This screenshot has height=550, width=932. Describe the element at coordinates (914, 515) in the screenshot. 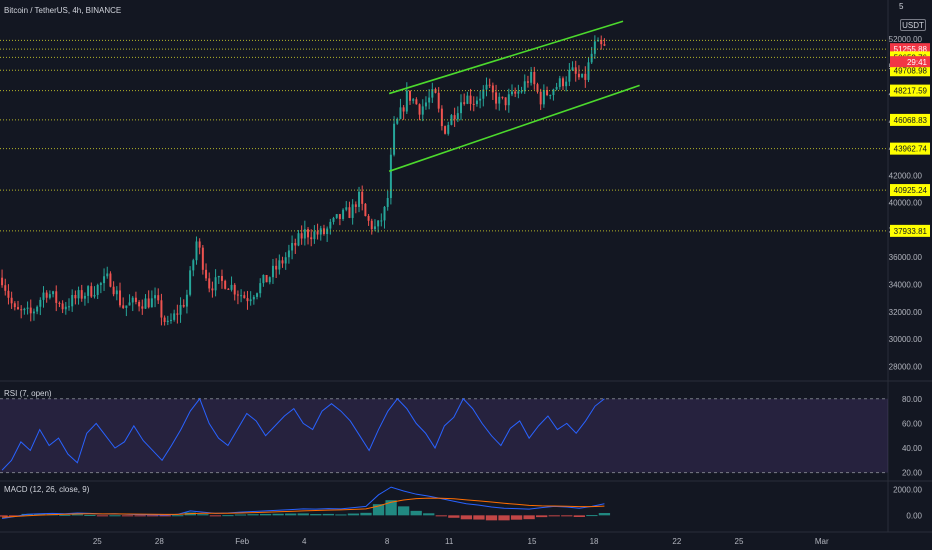

I see `macd-tick-label: 0.00` at that location.